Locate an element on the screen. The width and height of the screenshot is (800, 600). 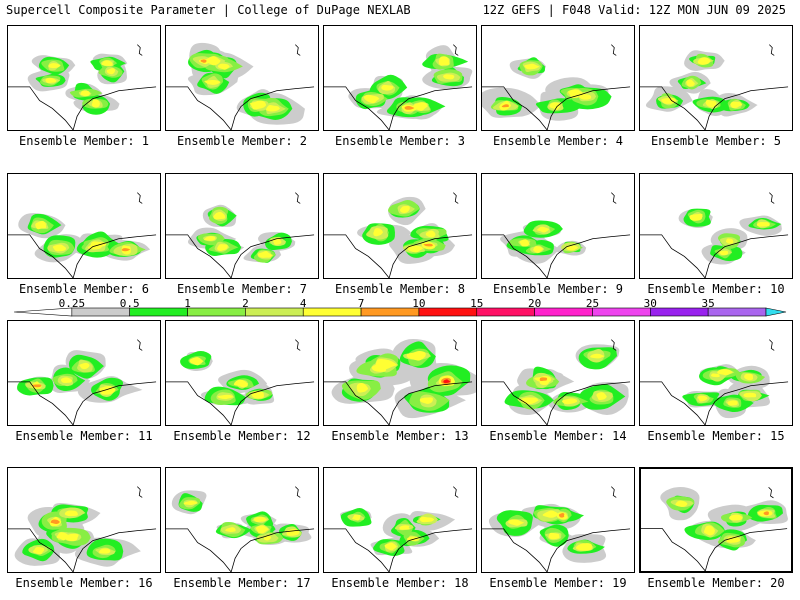
member-label: Ensemble Member: 17 is located at coordinates (242, 583).